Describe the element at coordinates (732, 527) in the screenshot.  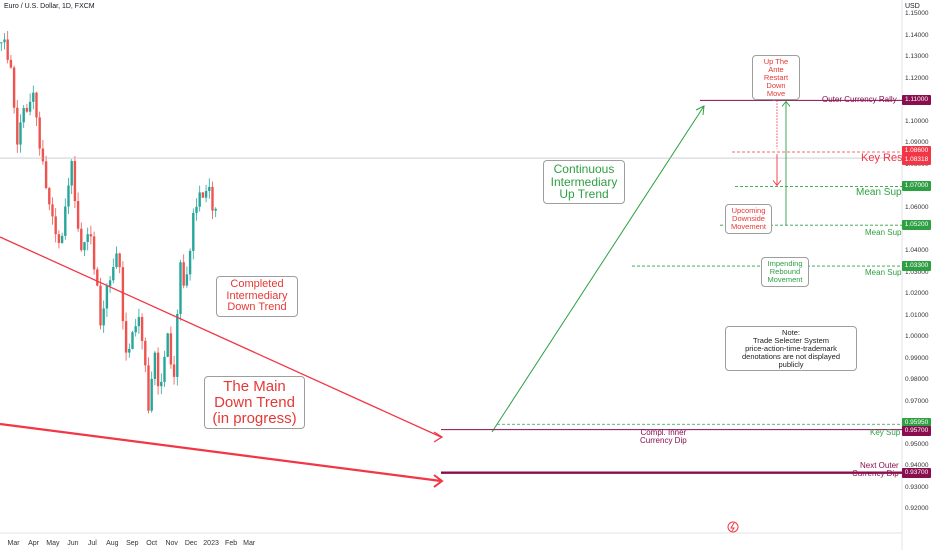
I see `event-bolt-glyph` at that location.